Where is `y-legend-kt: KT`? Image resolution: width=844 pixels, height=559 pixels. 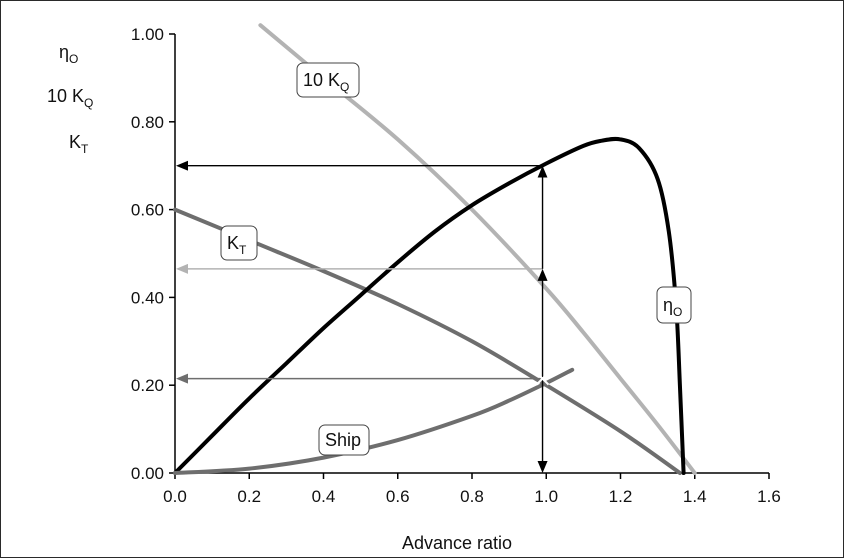
y-legend-kt: KT is located at coordinates (79, 144).